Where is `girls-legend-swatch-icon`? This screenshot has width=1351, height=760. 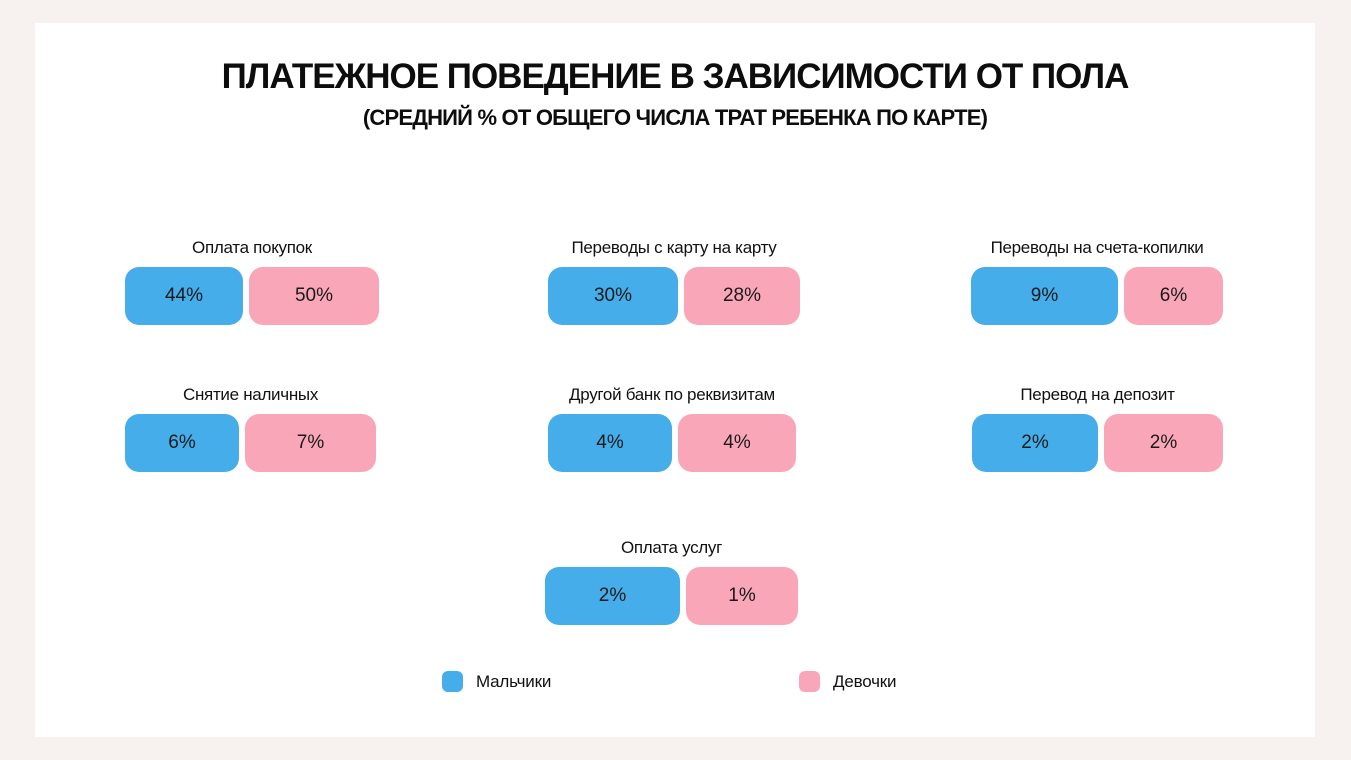 girls-legend-swatch-icon is located at coordinates (809, 681).